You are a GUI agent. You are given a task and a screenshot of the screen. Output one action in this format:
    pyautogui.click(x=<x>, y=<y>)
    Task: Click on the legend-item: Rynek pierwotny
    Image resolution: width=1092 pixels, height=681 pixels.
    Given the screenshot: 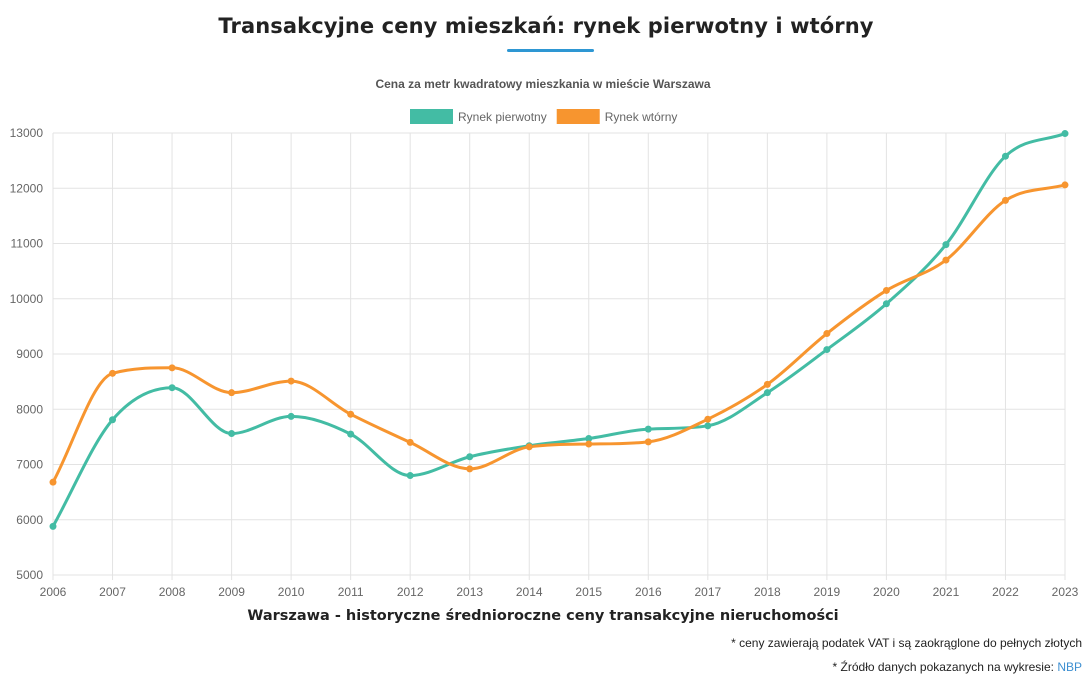 What is the action you would take?
    pyautogui.click(x=478, y=116)
    